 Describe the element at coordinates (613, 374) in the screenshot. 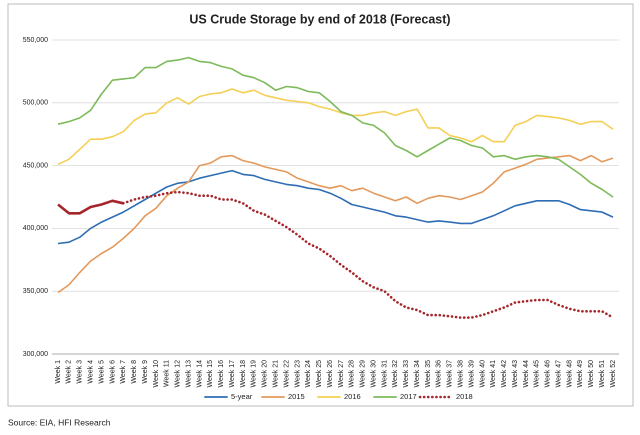

I see `x-tick-label: Week 52` at that location.